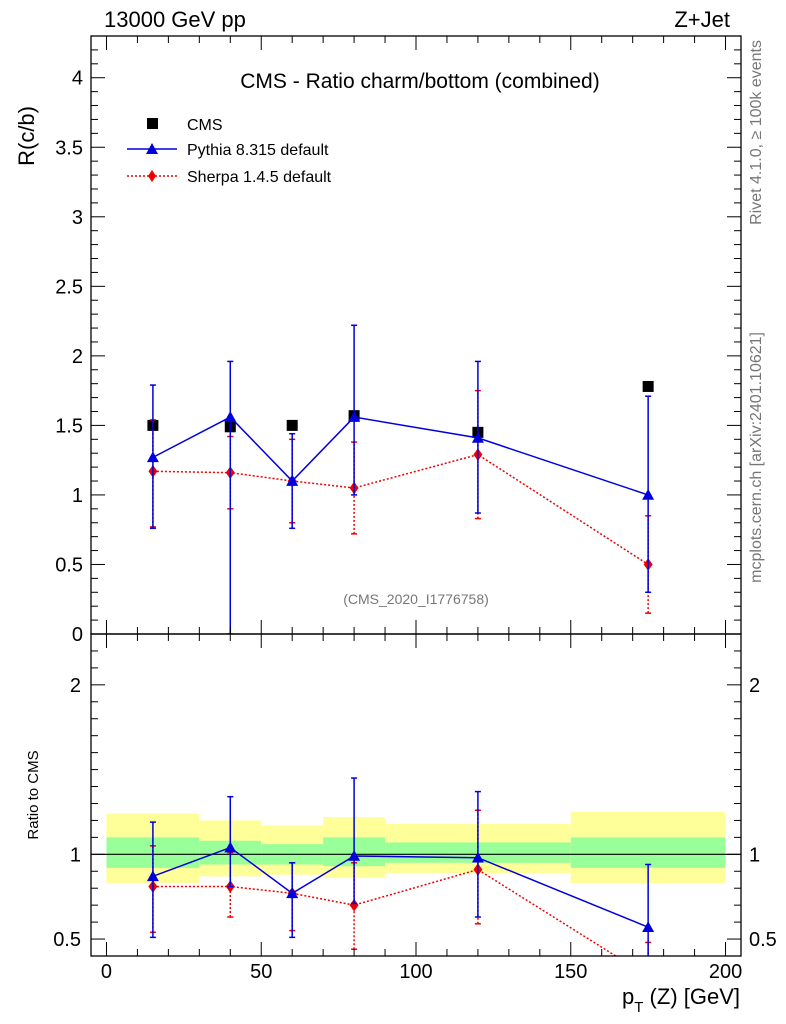 Image resolution: width=786 pixels, height=1024 pixels. I want to click on ratio-y-axis-title: Ratio to CMS, so click(33, 794).